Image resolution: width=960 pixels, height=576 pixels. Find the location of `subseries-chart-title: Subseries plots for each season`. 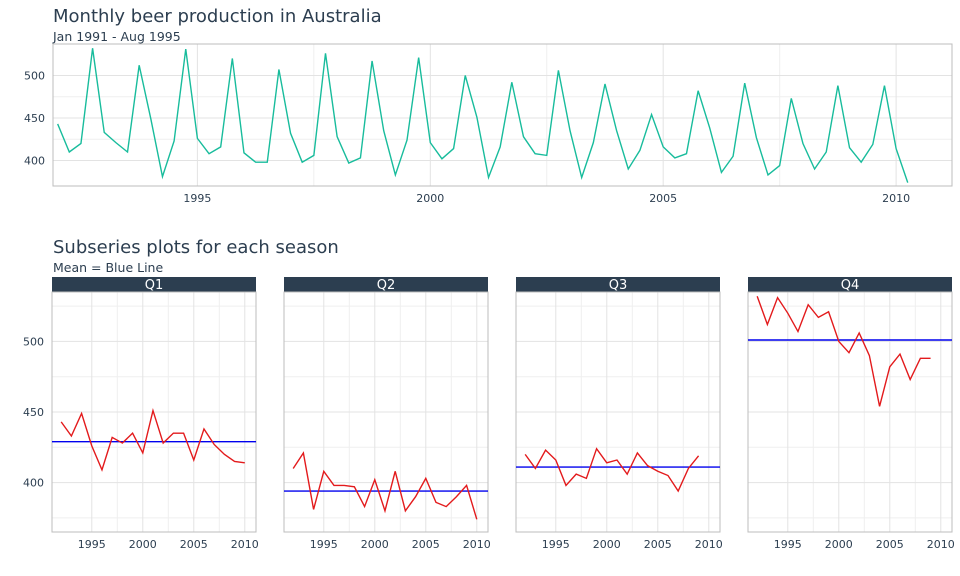

subseries-chart-title: Subseries plots for each season is located at coordinates (196, 247).